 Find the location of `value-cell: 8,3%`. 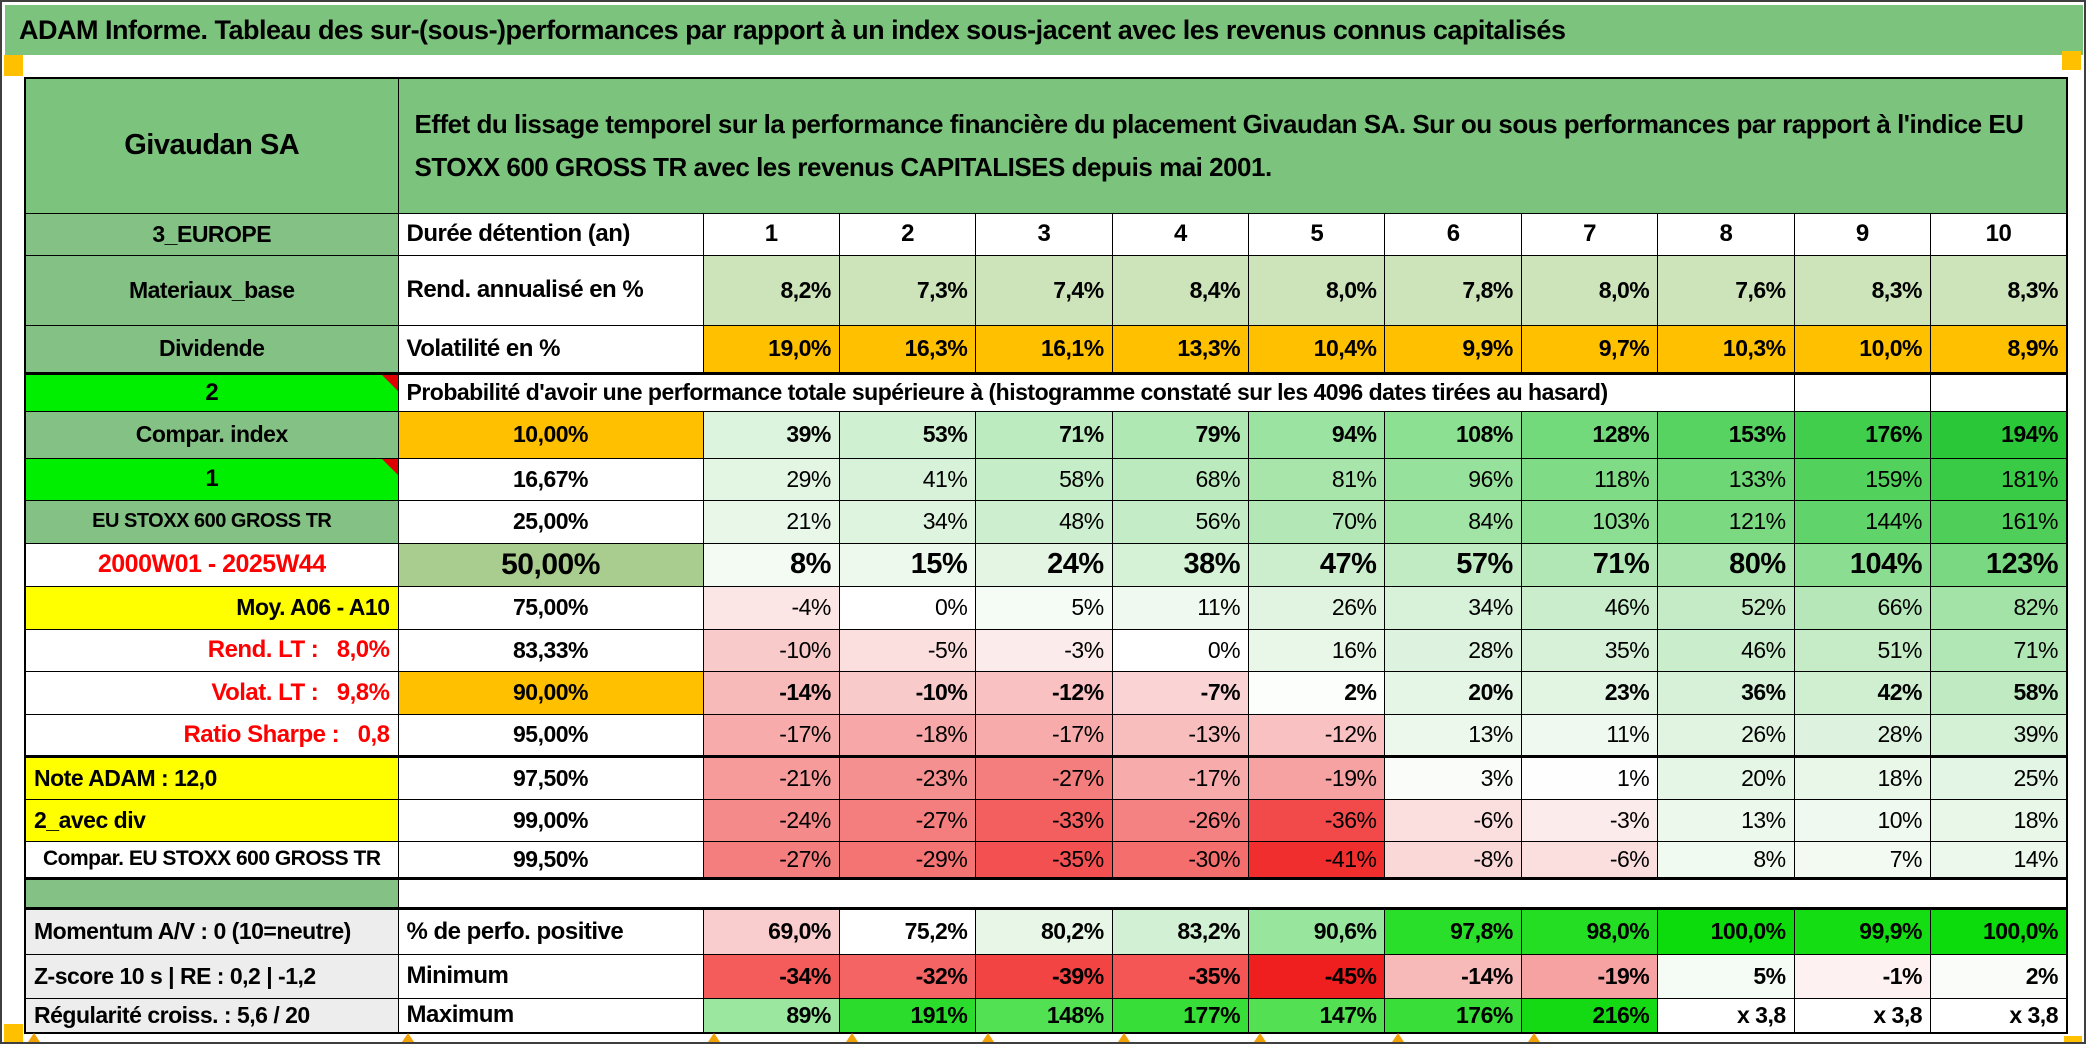

value-cell: 8,3% is located at coordinates (1862, 290).